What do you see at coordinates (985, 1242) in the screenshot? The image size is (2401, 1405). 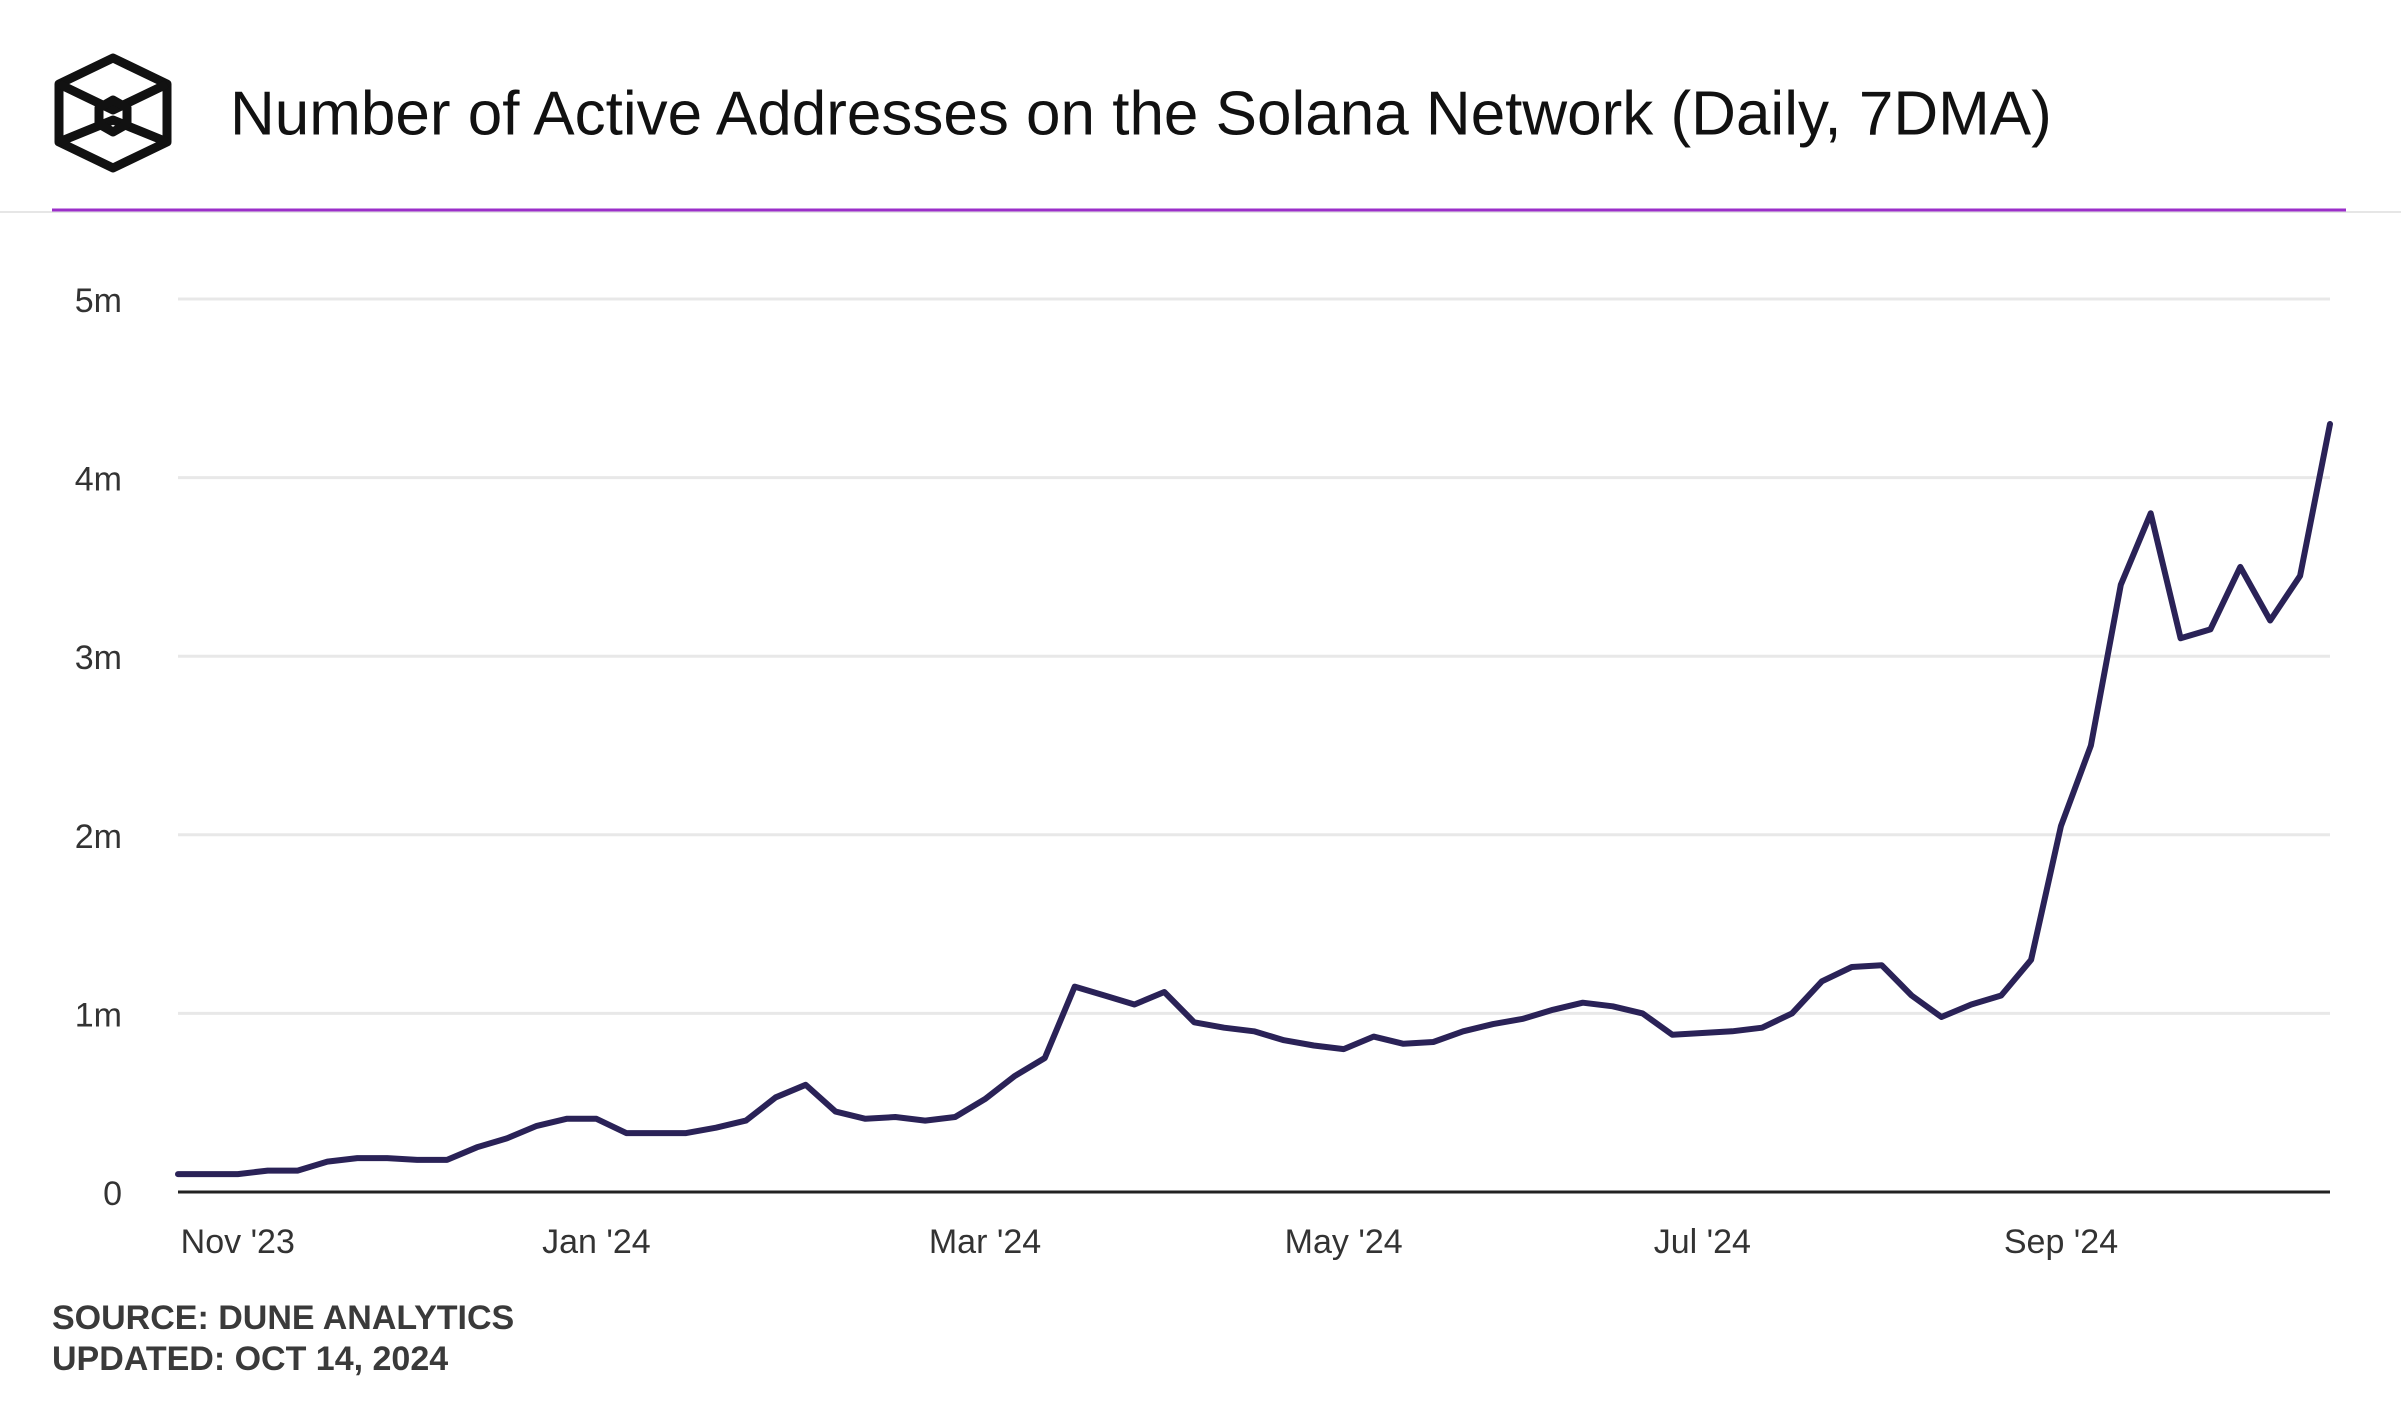 I see `x-tick-label: Mar '24` at bounding box center [985, 1242].